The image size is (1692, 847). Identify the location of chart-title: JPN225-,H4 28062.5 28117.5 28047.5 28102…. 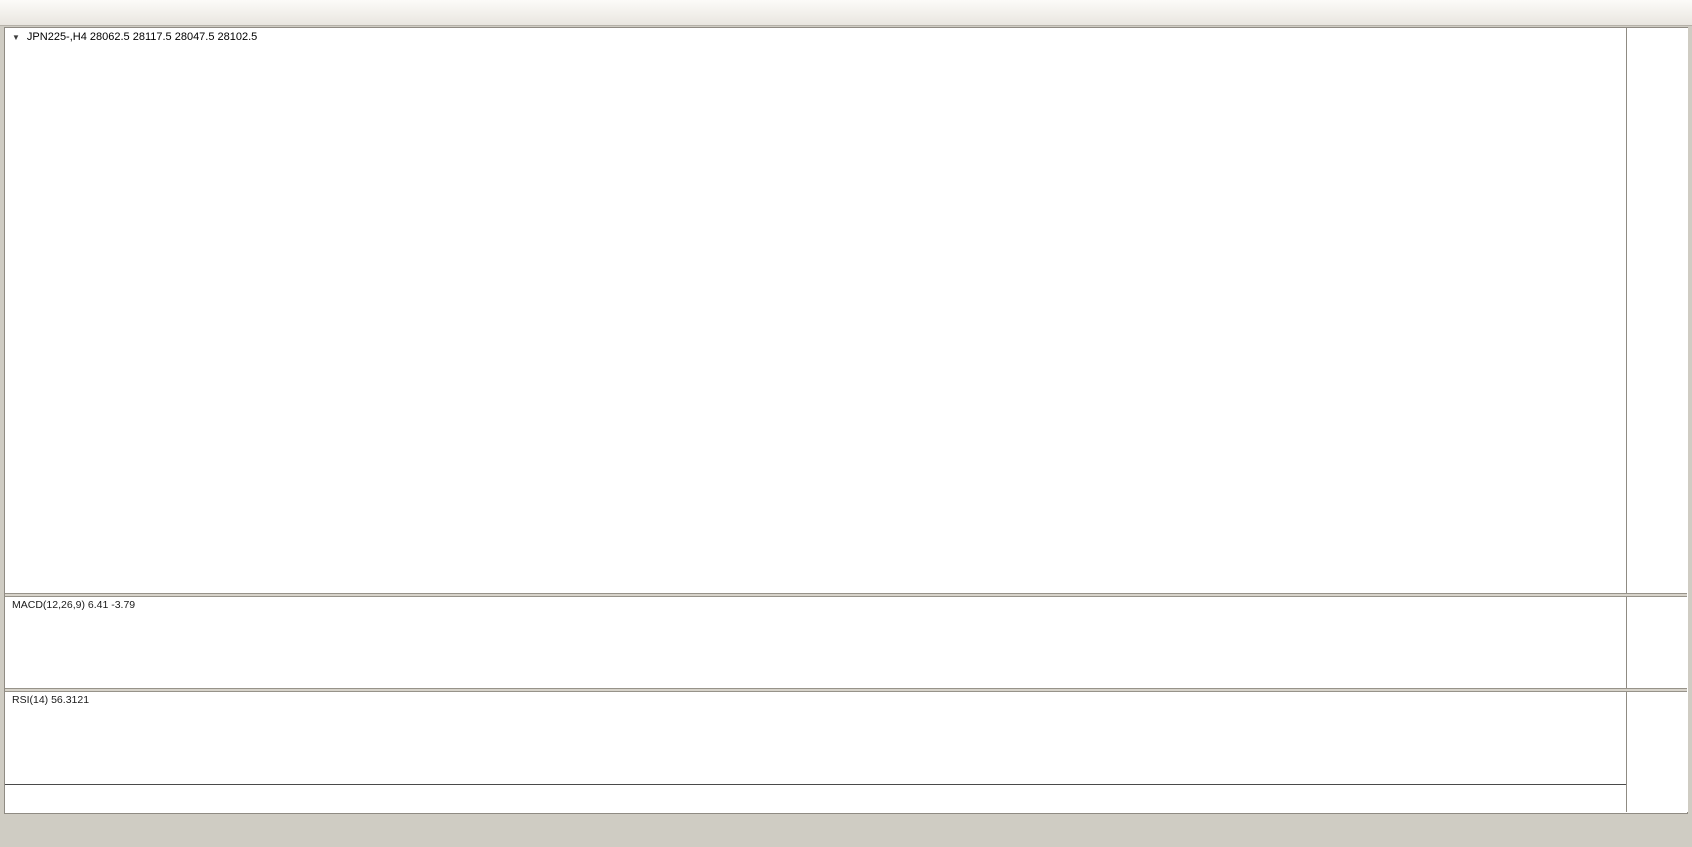
(142, 37).